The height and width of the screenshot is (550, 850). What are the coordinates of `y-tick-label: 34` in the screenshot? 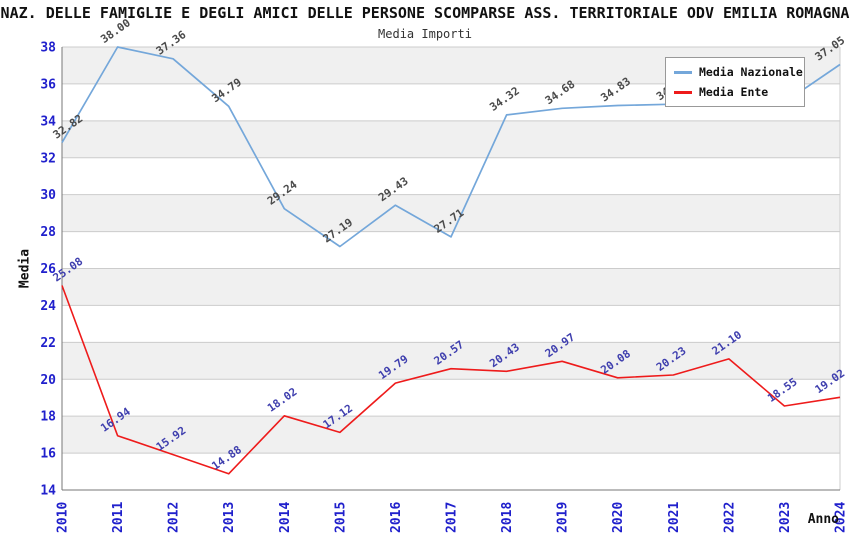 It's located at (48, 121).